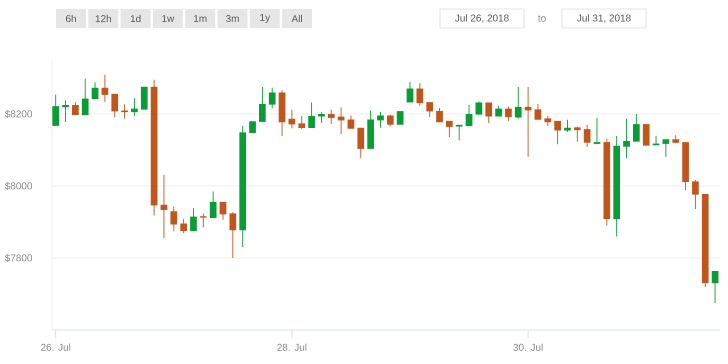  I want to click on text: 1y, so click(265, 18).